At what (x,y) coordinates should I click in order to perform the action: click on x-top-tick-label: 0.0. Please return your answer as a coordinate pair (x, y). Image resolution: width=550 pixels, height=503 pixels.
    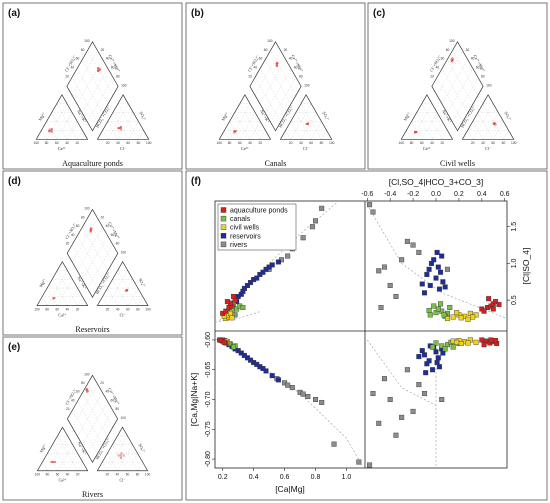
    Looking at the image, I should click on (436, 194).